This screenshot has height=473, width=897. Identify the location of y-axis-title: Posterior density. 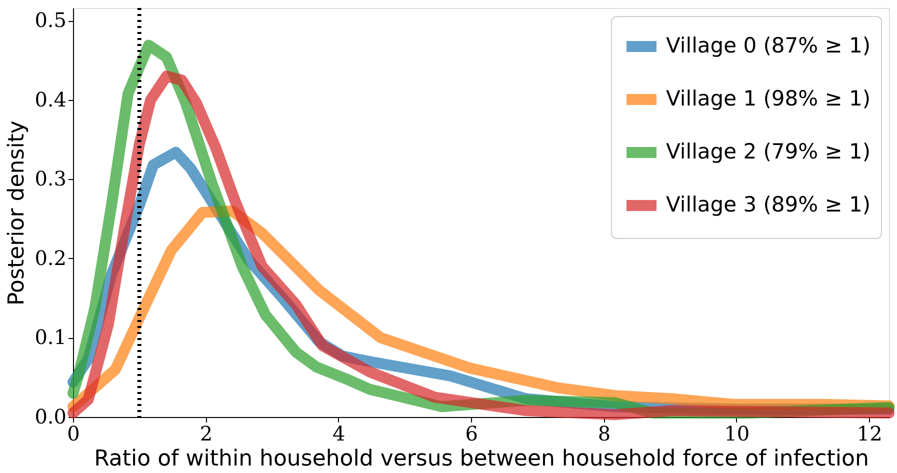
(17, 213).